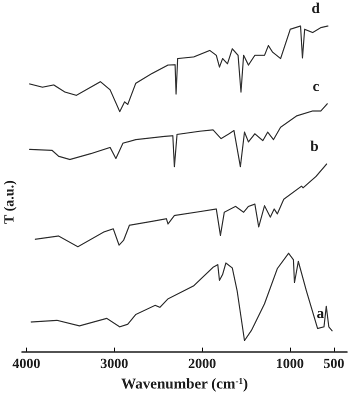 The height and width of the screenshot is (397, 357). What do you see at coordinates (10, 202) in the screenshot?
I see `y-axis-title: T (a.u.)` at bounding box center [10, 202].